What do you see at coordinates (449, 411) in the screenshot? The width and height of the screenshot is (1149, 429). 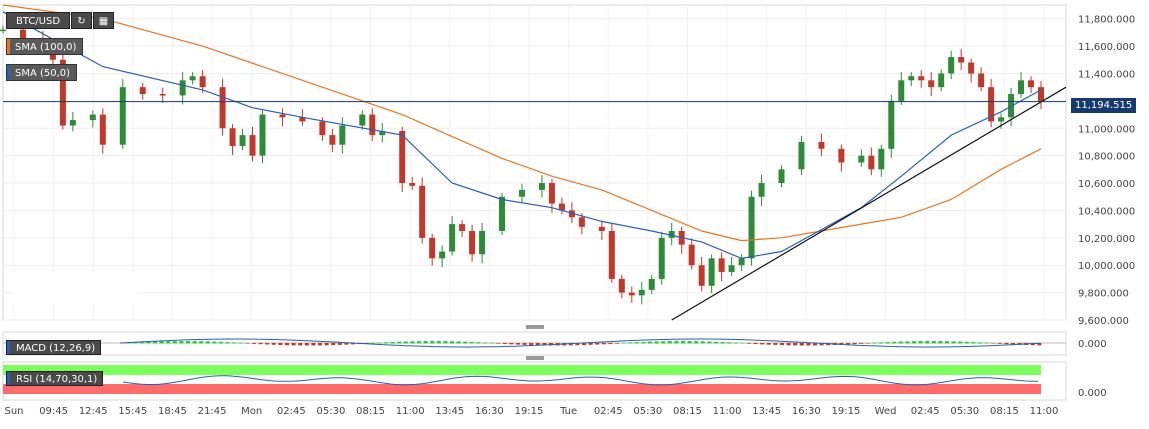 I see `x-tick-label: 13:45` at bounding box center [449, 411].